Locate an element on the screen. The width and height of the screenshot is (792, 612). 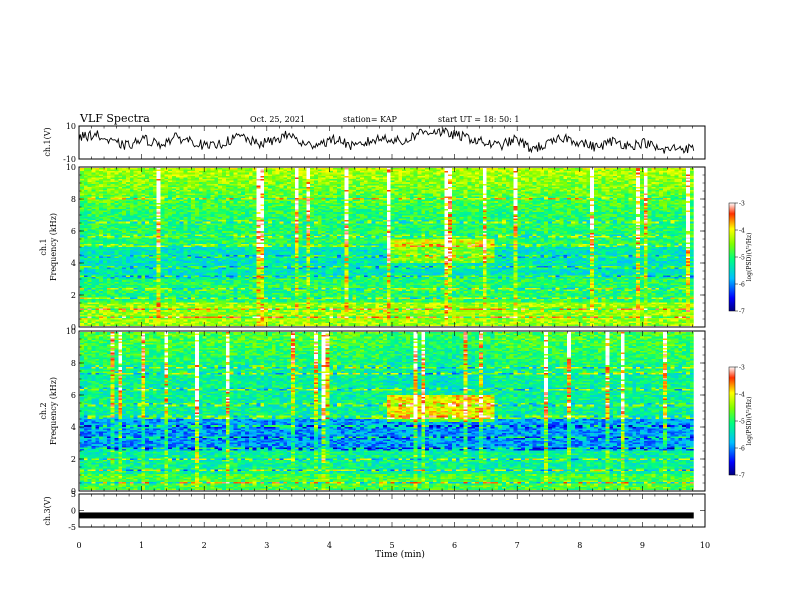
time-tick-label: 3 is located at coordinates (266, 545).